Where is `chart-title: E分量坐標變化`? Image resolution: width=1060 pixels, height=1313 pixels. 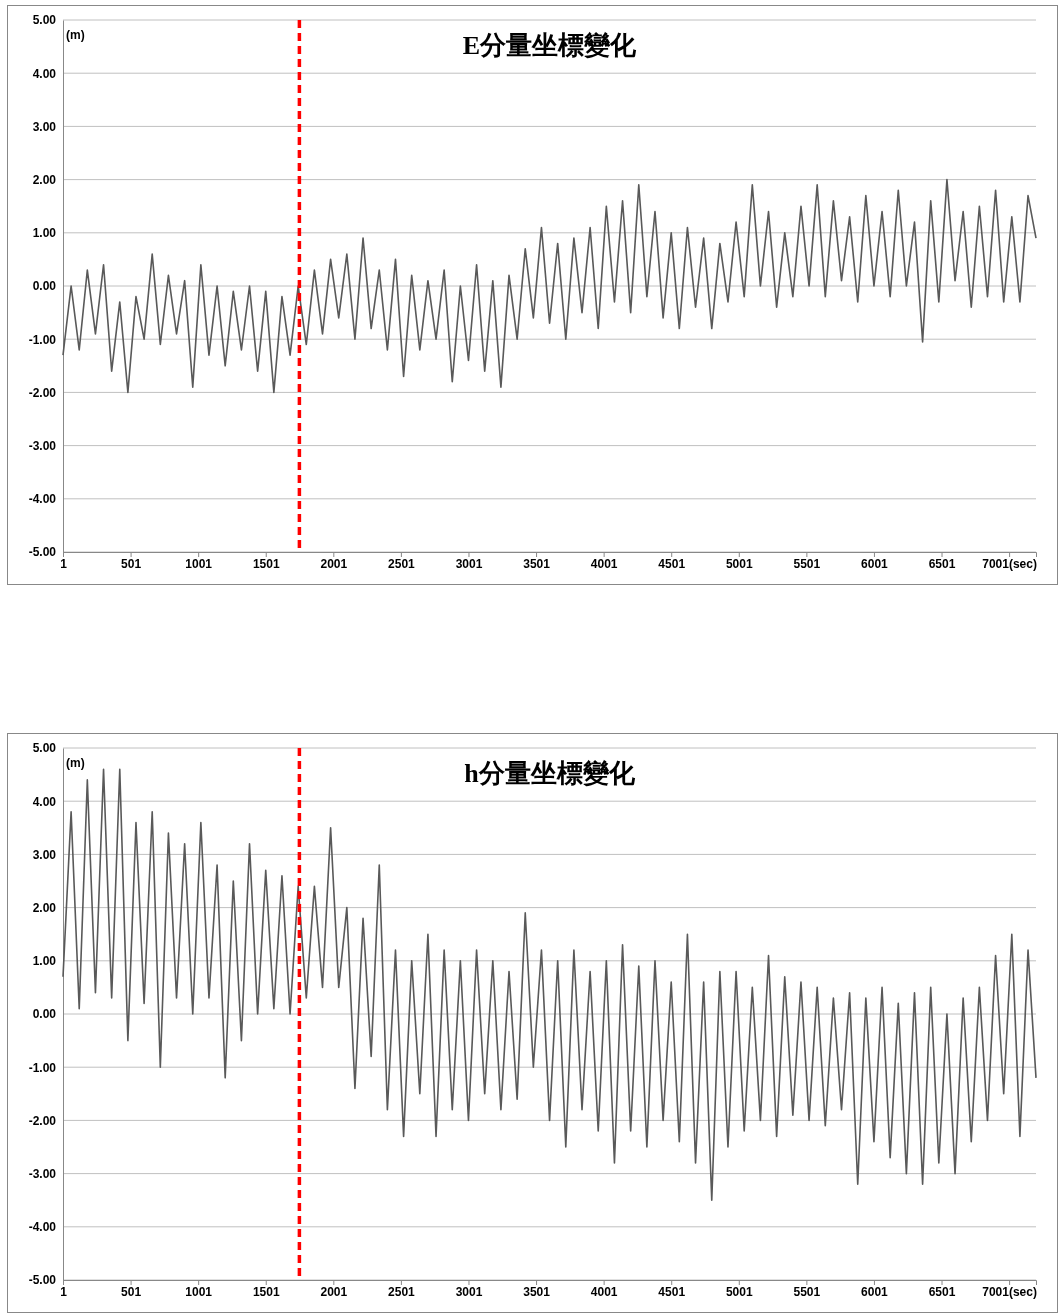
chart-title: E分量坐標變化 is located at coordinates (550, 45).